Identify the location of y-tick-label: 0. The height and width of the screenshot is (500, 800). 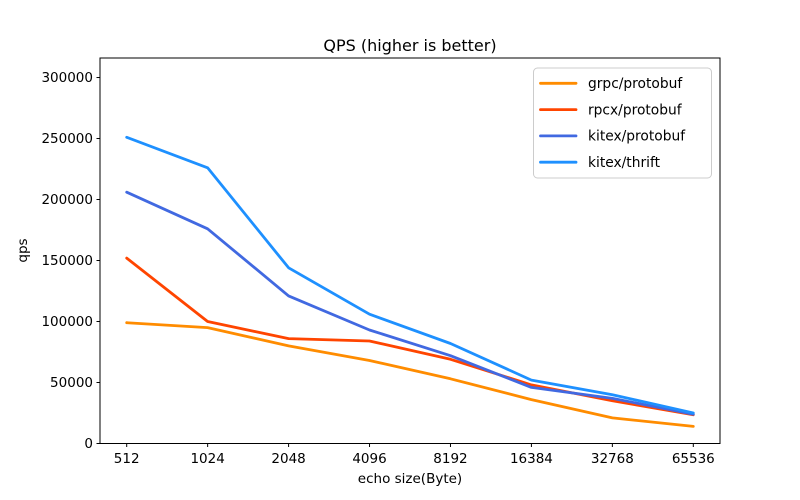
(88, 444).